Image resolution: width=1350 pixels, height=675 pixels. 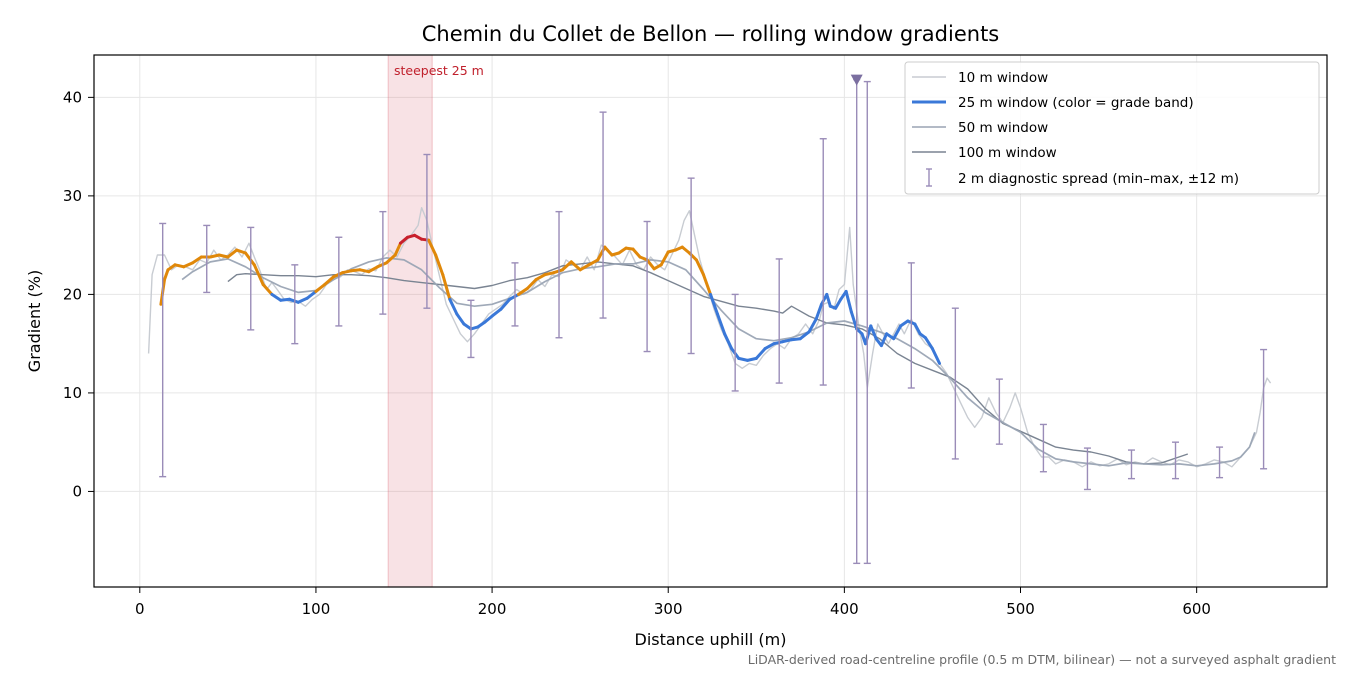 I want to click on legend-label-100m: 100 m window, so click(x=1007, y=153).